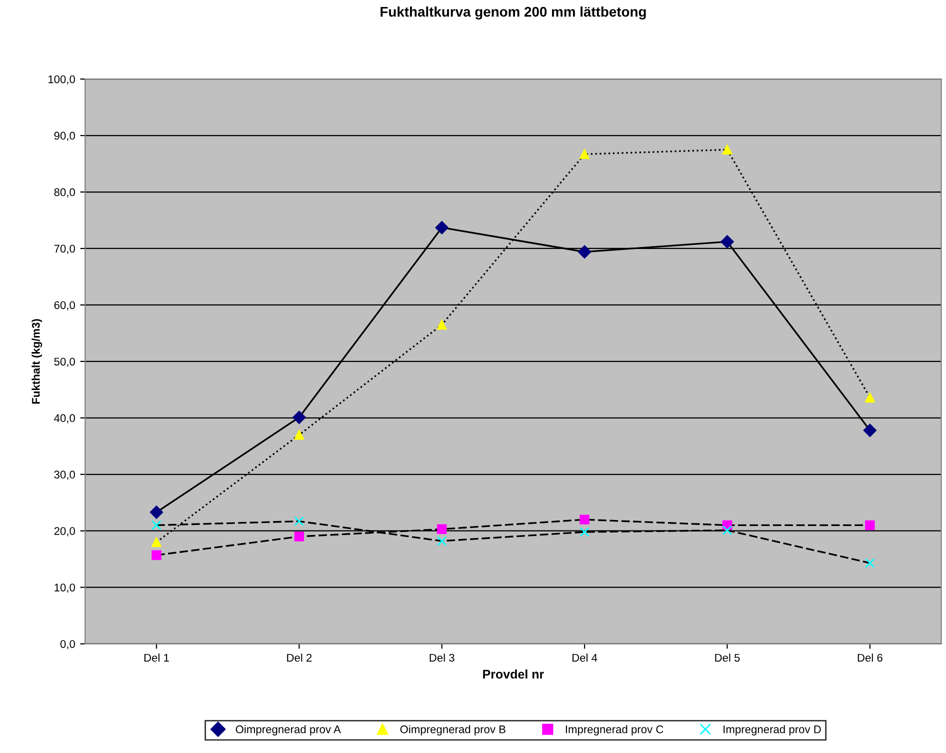 Image resolution: width=946 pixels, height=753 pixels. I want to click on y-tick-label: 90,0, so click(64, 136).